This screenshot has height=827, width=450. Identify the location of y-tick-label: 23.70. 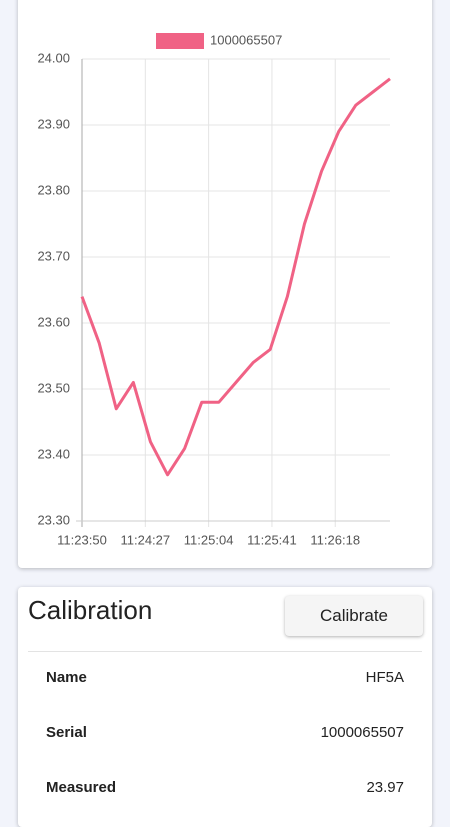
(53, 255).